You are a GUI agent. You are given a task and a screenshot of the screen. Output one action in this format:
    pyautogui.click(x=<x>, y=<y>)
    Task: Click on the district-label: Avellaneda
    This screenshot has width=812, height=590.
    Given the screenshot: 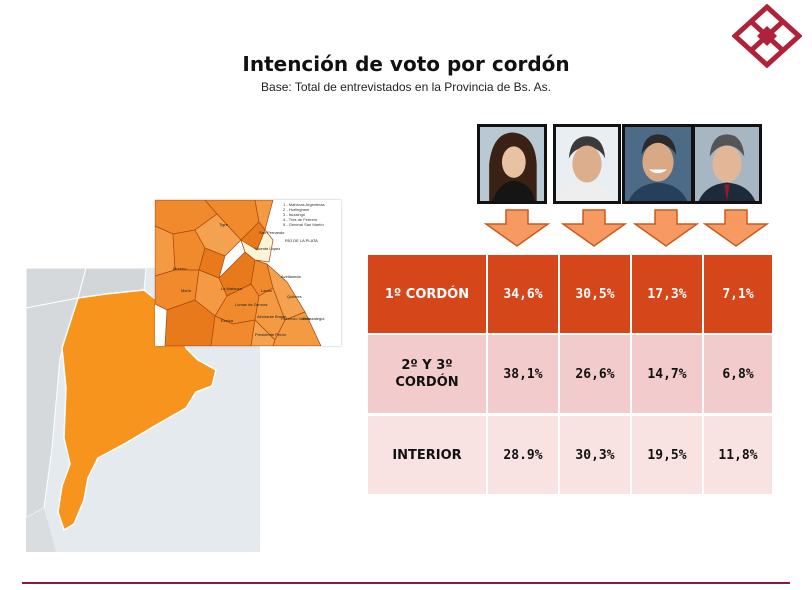 What is the action you would take?
    pyautogui.click(x=291, y=276)
    